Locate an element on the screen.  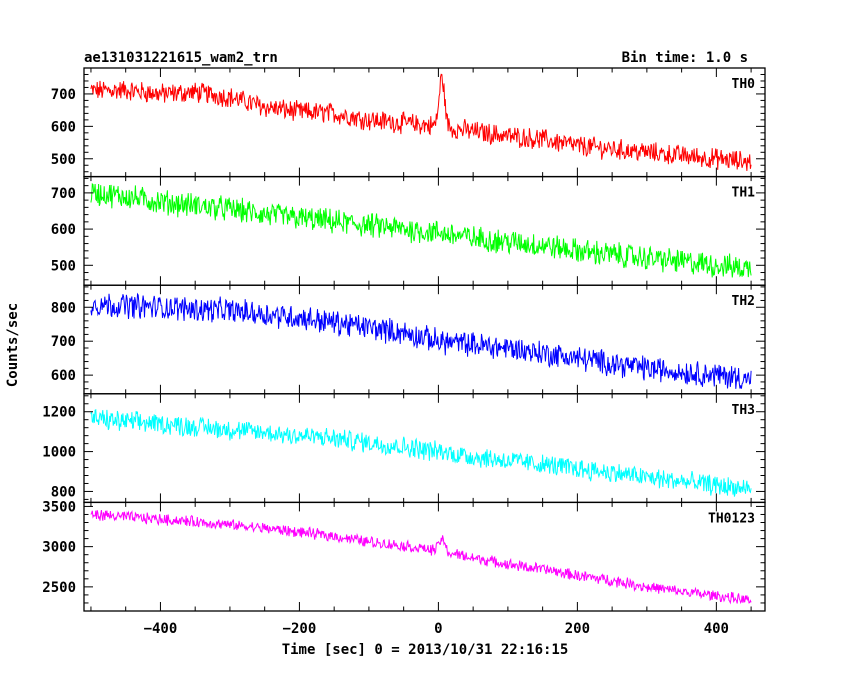
y-tick-label: 1000 is located at coordinates (59, 453).